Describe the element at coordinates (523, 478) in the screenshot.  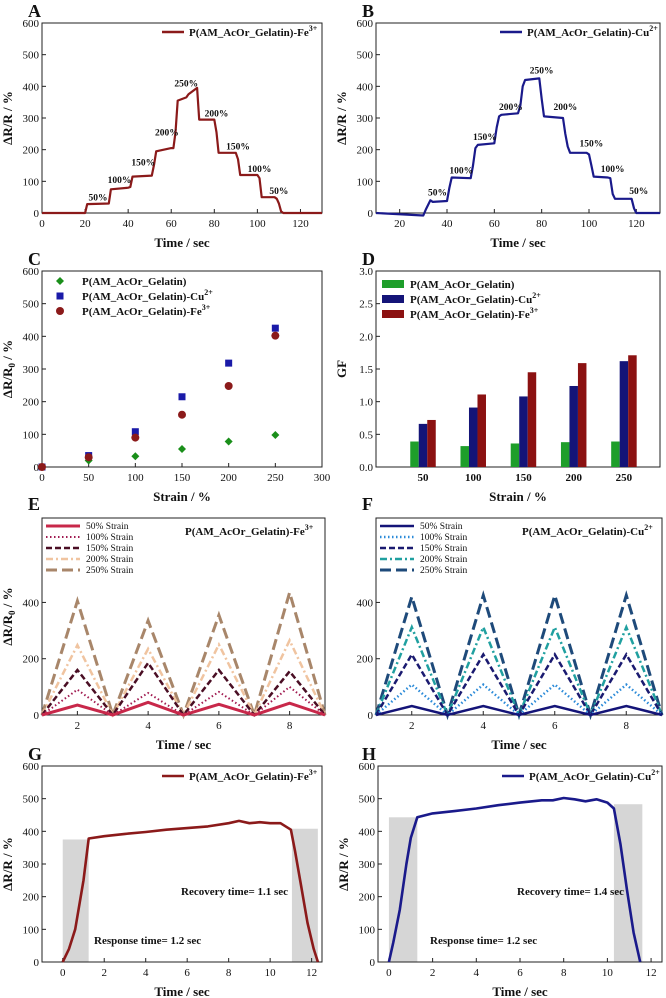
I see `x-tick-label: 150` at that location.